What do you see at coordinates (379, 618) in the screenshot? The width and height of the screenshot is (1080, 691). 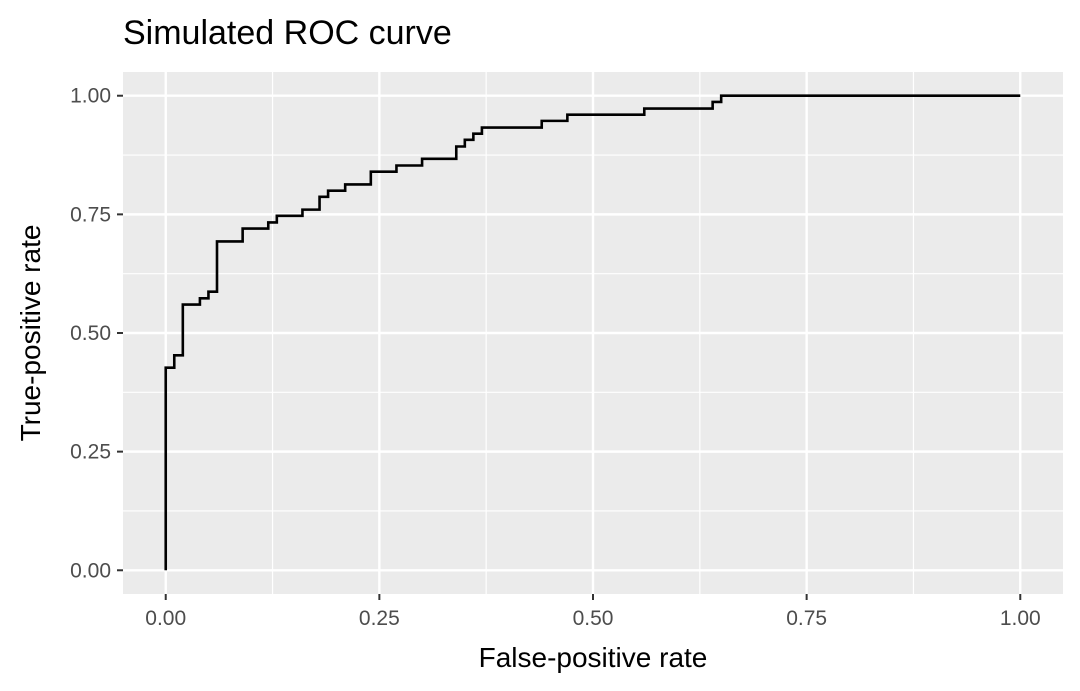 I see `x-tick-label: 0.25` at bounding box center [379, 618].